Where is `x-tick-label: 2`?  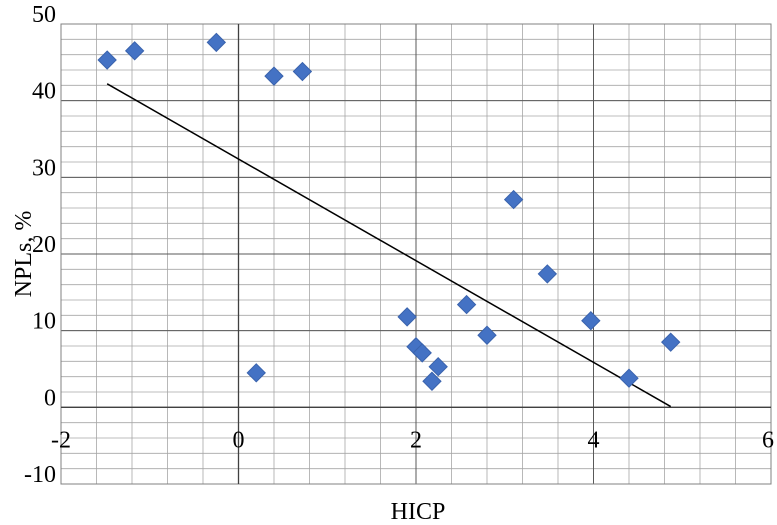 x-tick-label: 2 is located at coordinates (416, 440).